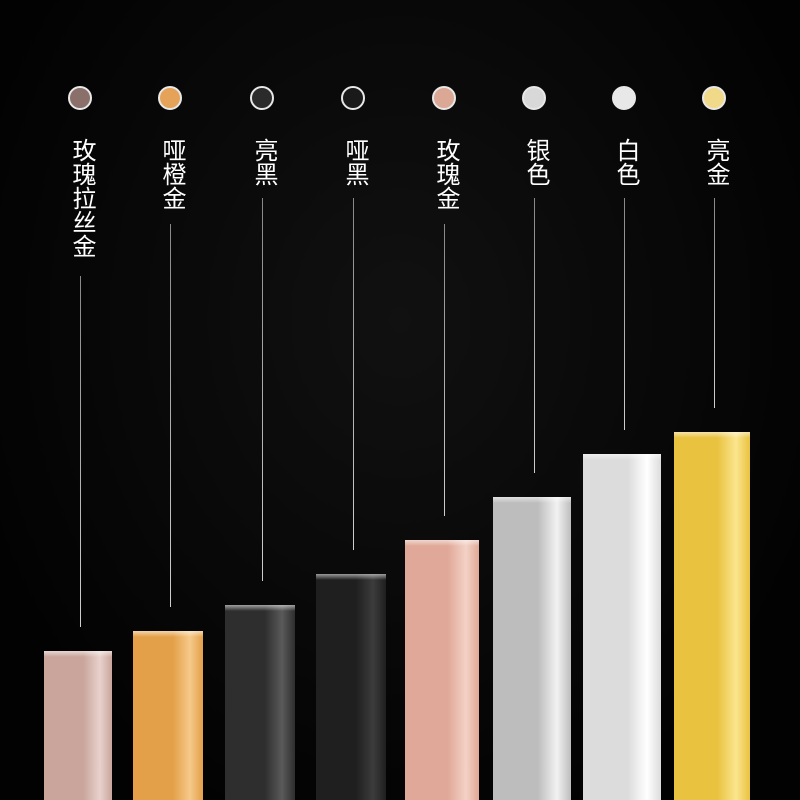 The width and height of the screenshot is (800, 800). What do you see at coordinates (172, 174) in the screenshot?
I see `finish-label-2: 哑橙金` at bounding box center [172, 174].